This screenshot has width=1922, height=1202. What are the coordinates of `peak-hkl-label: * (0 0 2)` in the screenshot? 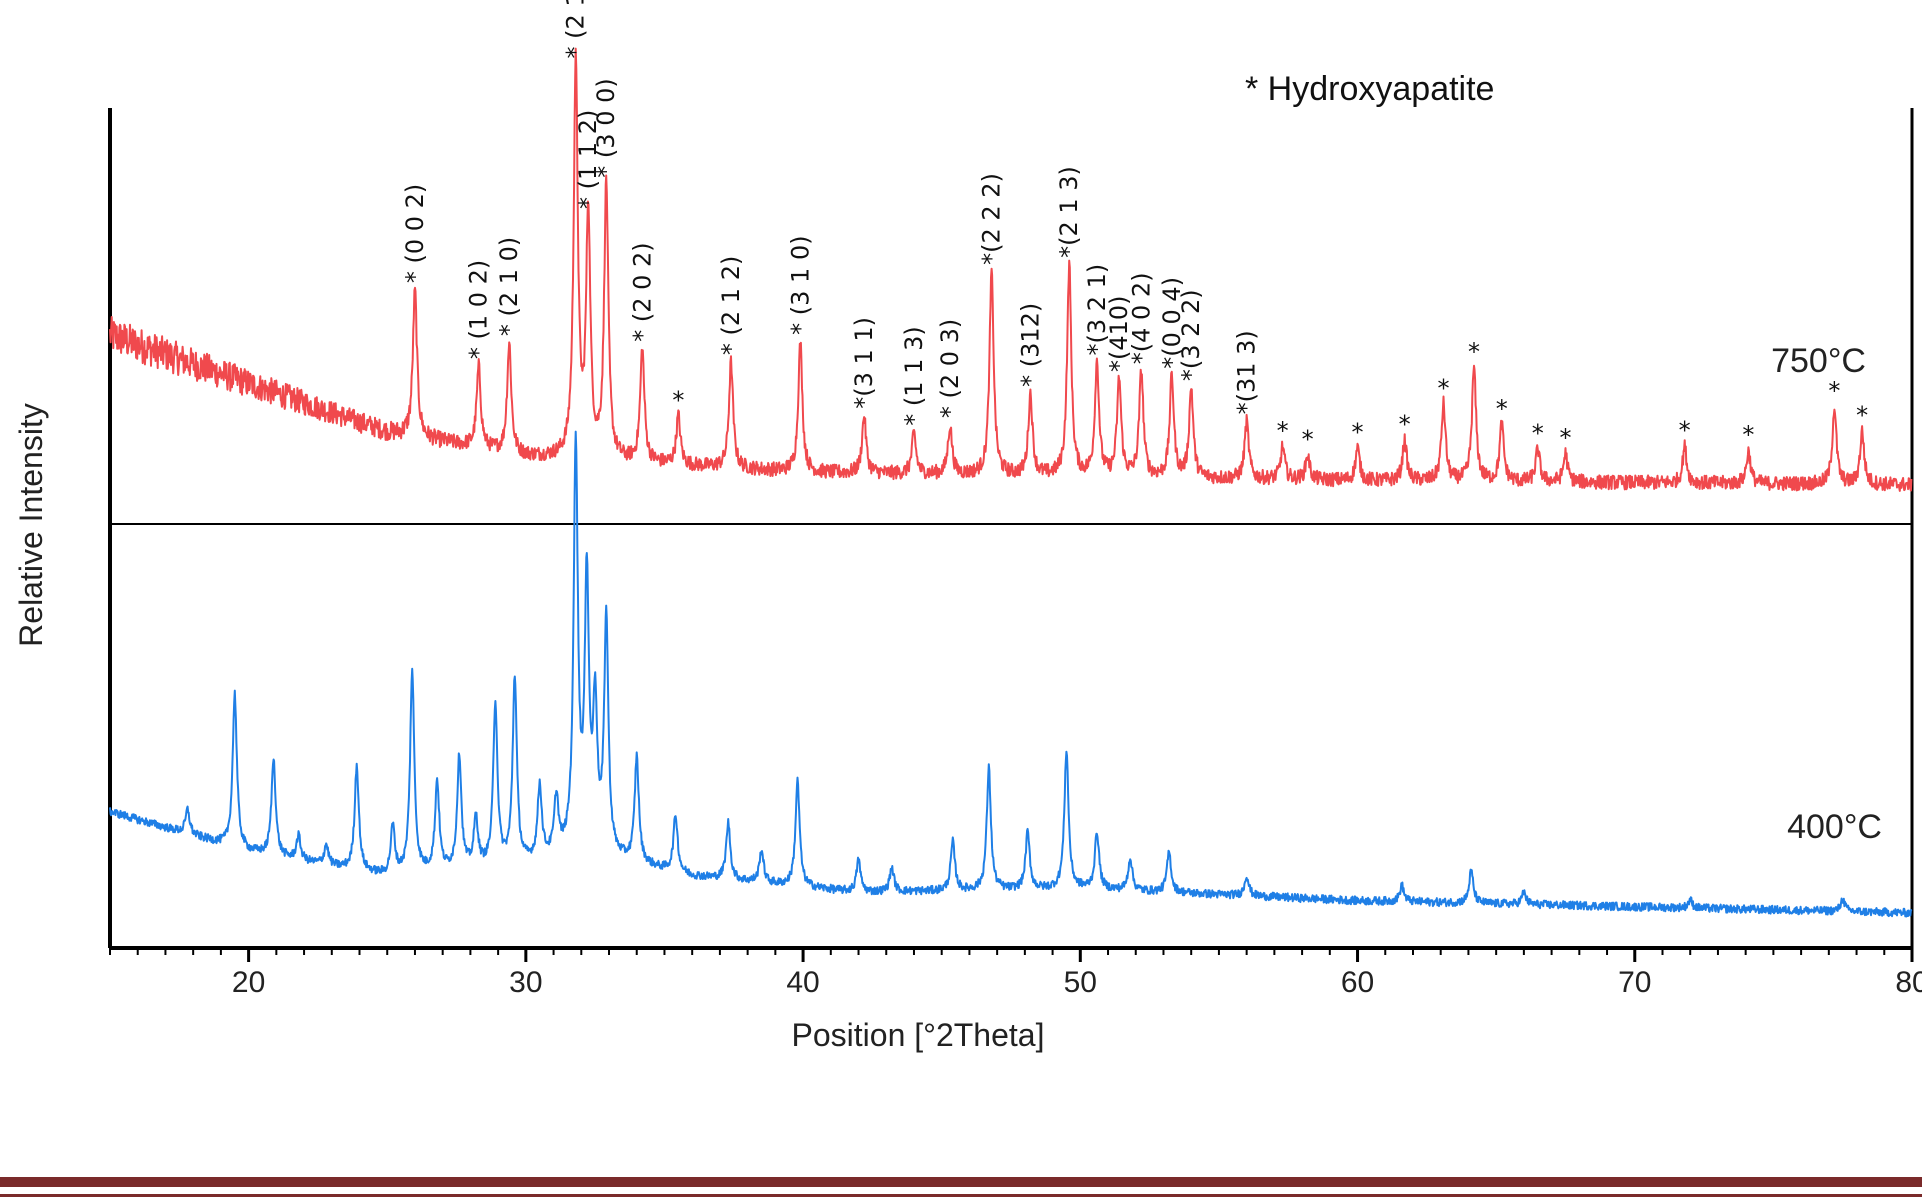 It's located at (415, 233).